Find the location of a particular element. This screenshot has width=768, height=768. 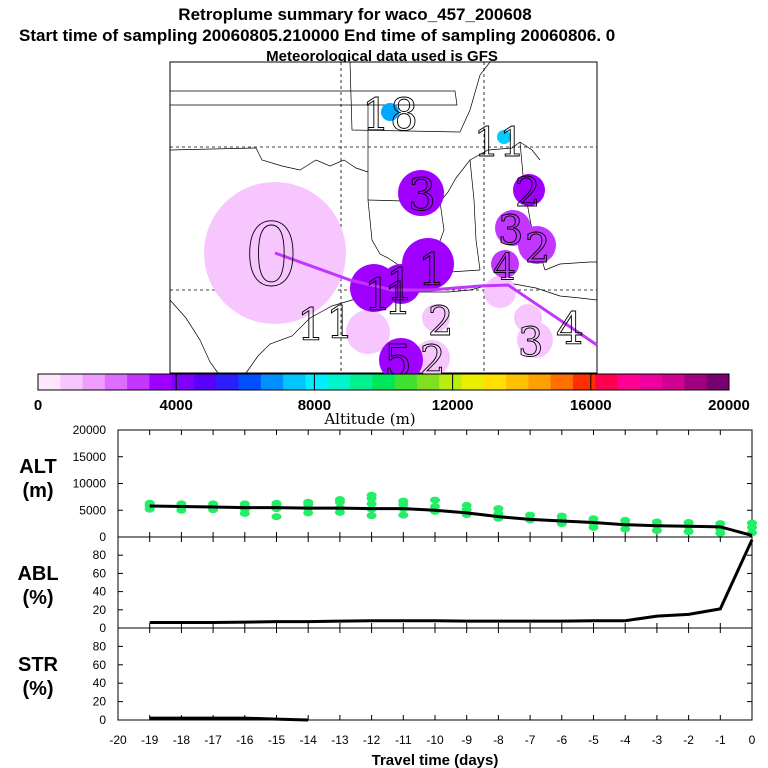

x-tick-label: -12 is located at coordinates (372, 740).